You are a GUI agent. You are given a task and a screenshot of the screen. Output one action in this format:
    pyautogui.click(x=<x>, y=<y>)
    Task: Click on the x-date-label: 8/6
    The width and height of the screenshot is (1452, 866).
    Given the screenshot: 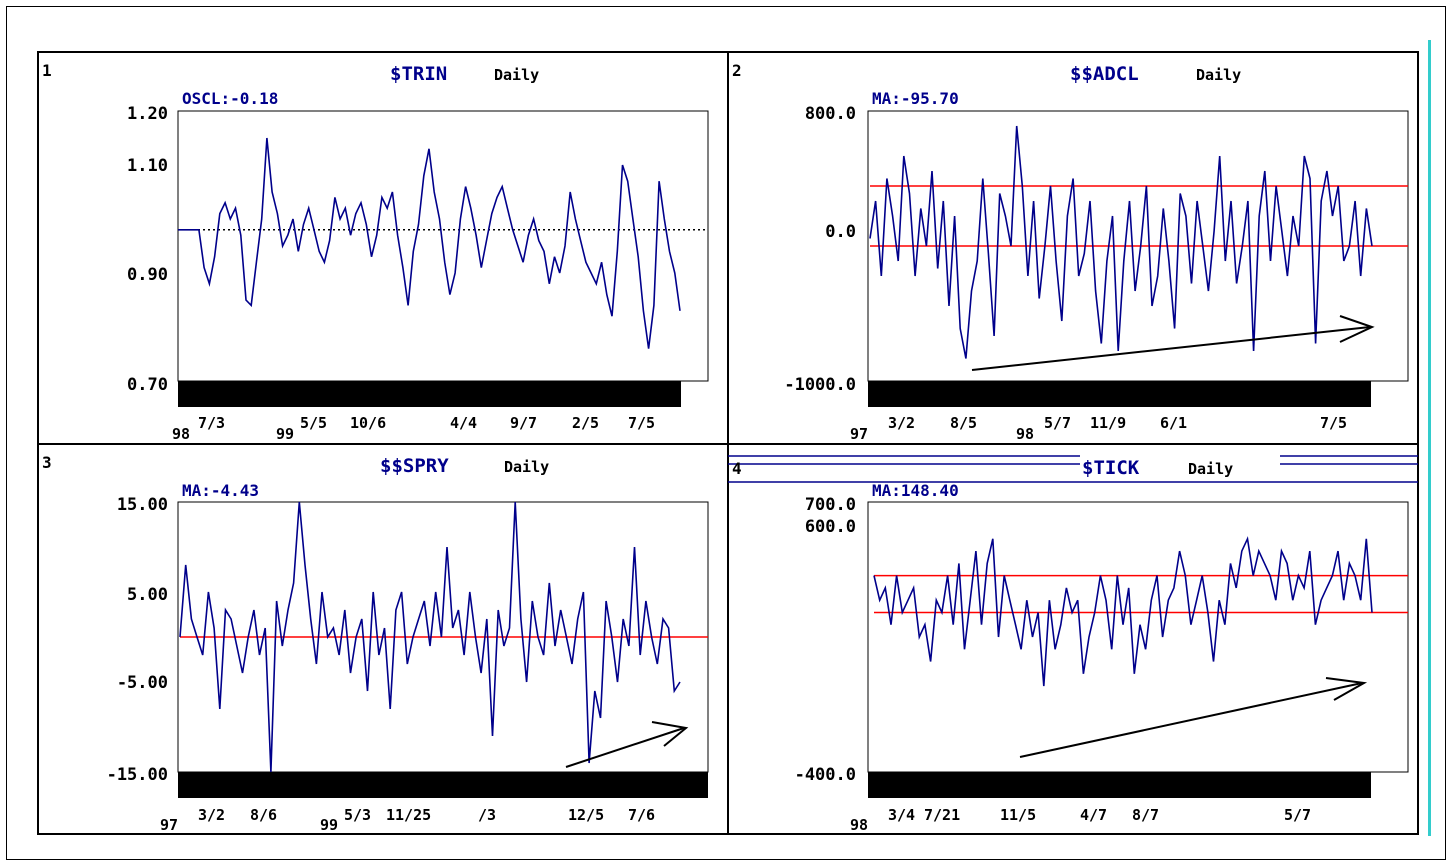 What is the action you would take?
    pyautogui.click(x=263, y=815)
    